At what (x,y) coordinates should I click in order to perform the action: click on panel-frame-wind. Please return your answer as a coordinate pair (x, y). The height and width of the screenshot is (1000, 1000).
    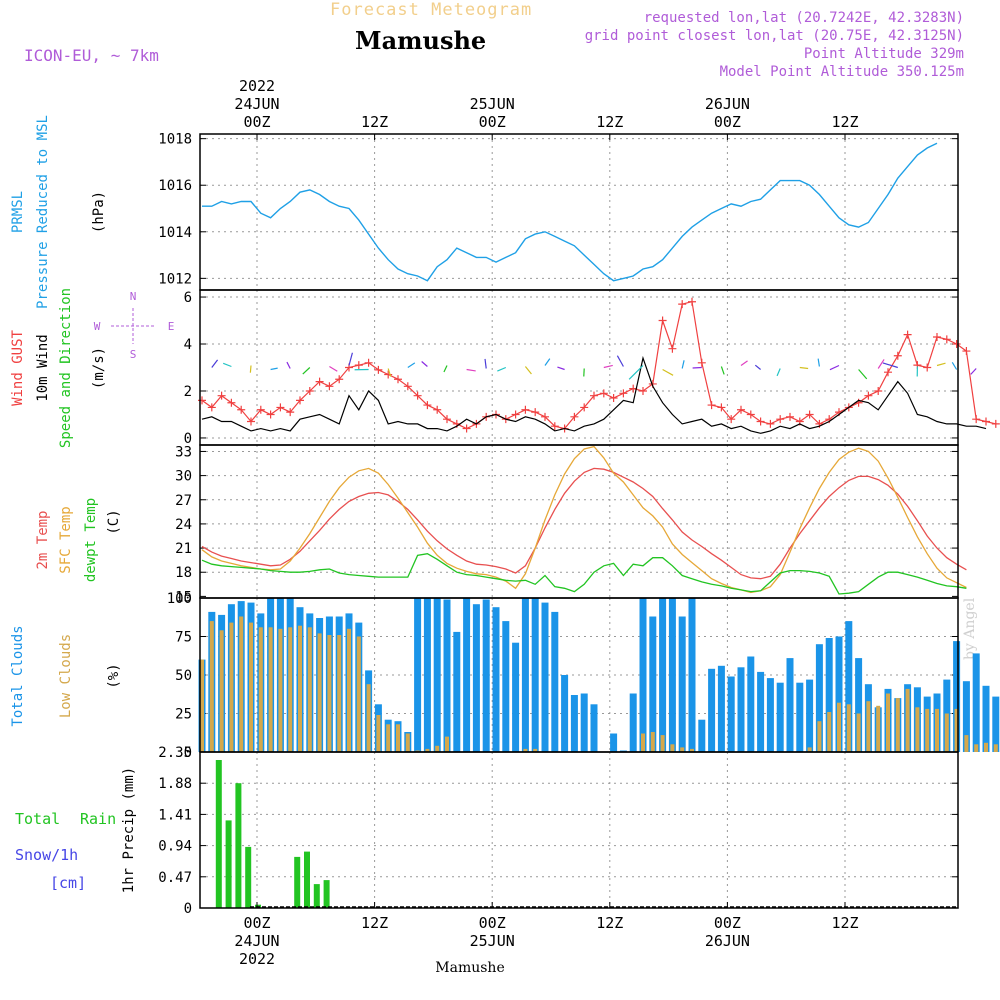
    Looking at the image, I should click on (579, 367).